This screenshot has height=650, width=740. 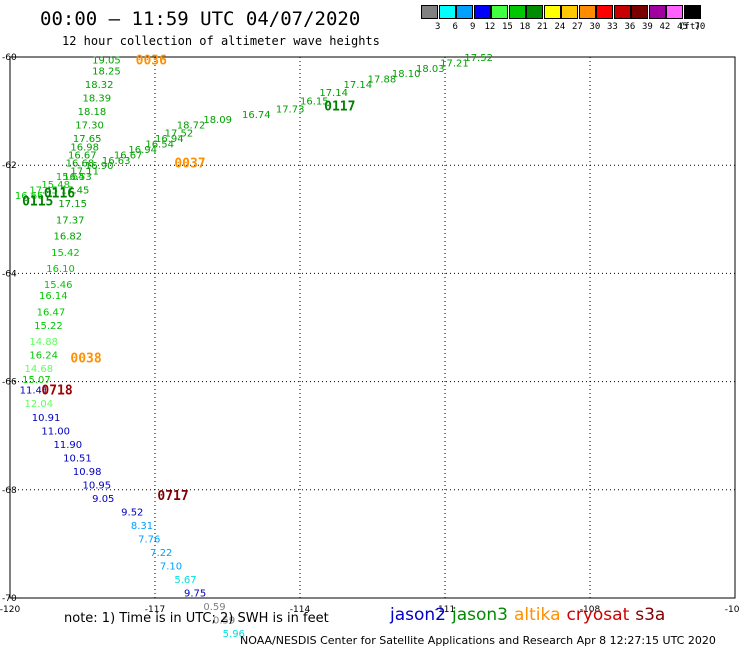 What do you see at coordinates (438, 27) in the screenshot?
I see `legend-label: 3` at bounding box center [438, 27].